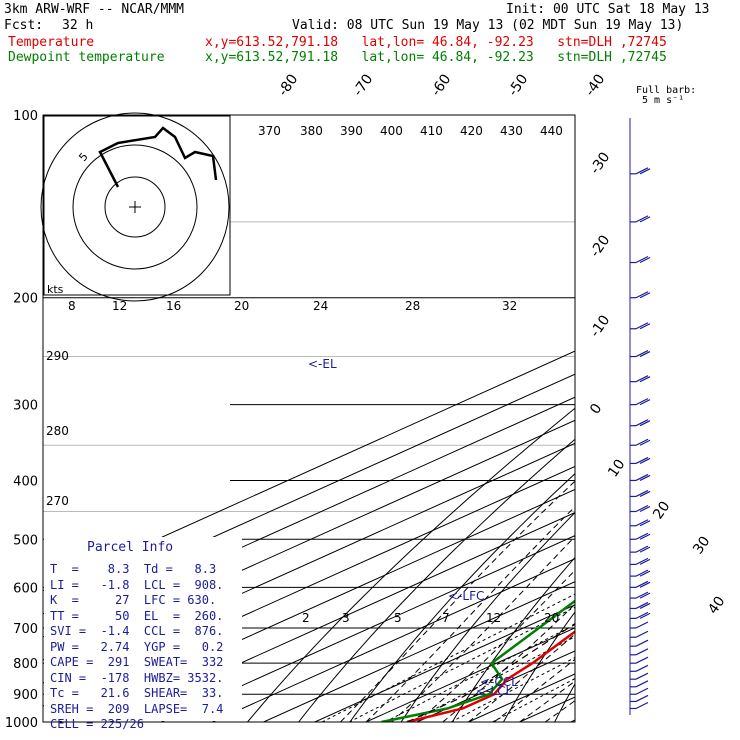  I want to click on mixing-ratio-label: 2, so click(306, 618).